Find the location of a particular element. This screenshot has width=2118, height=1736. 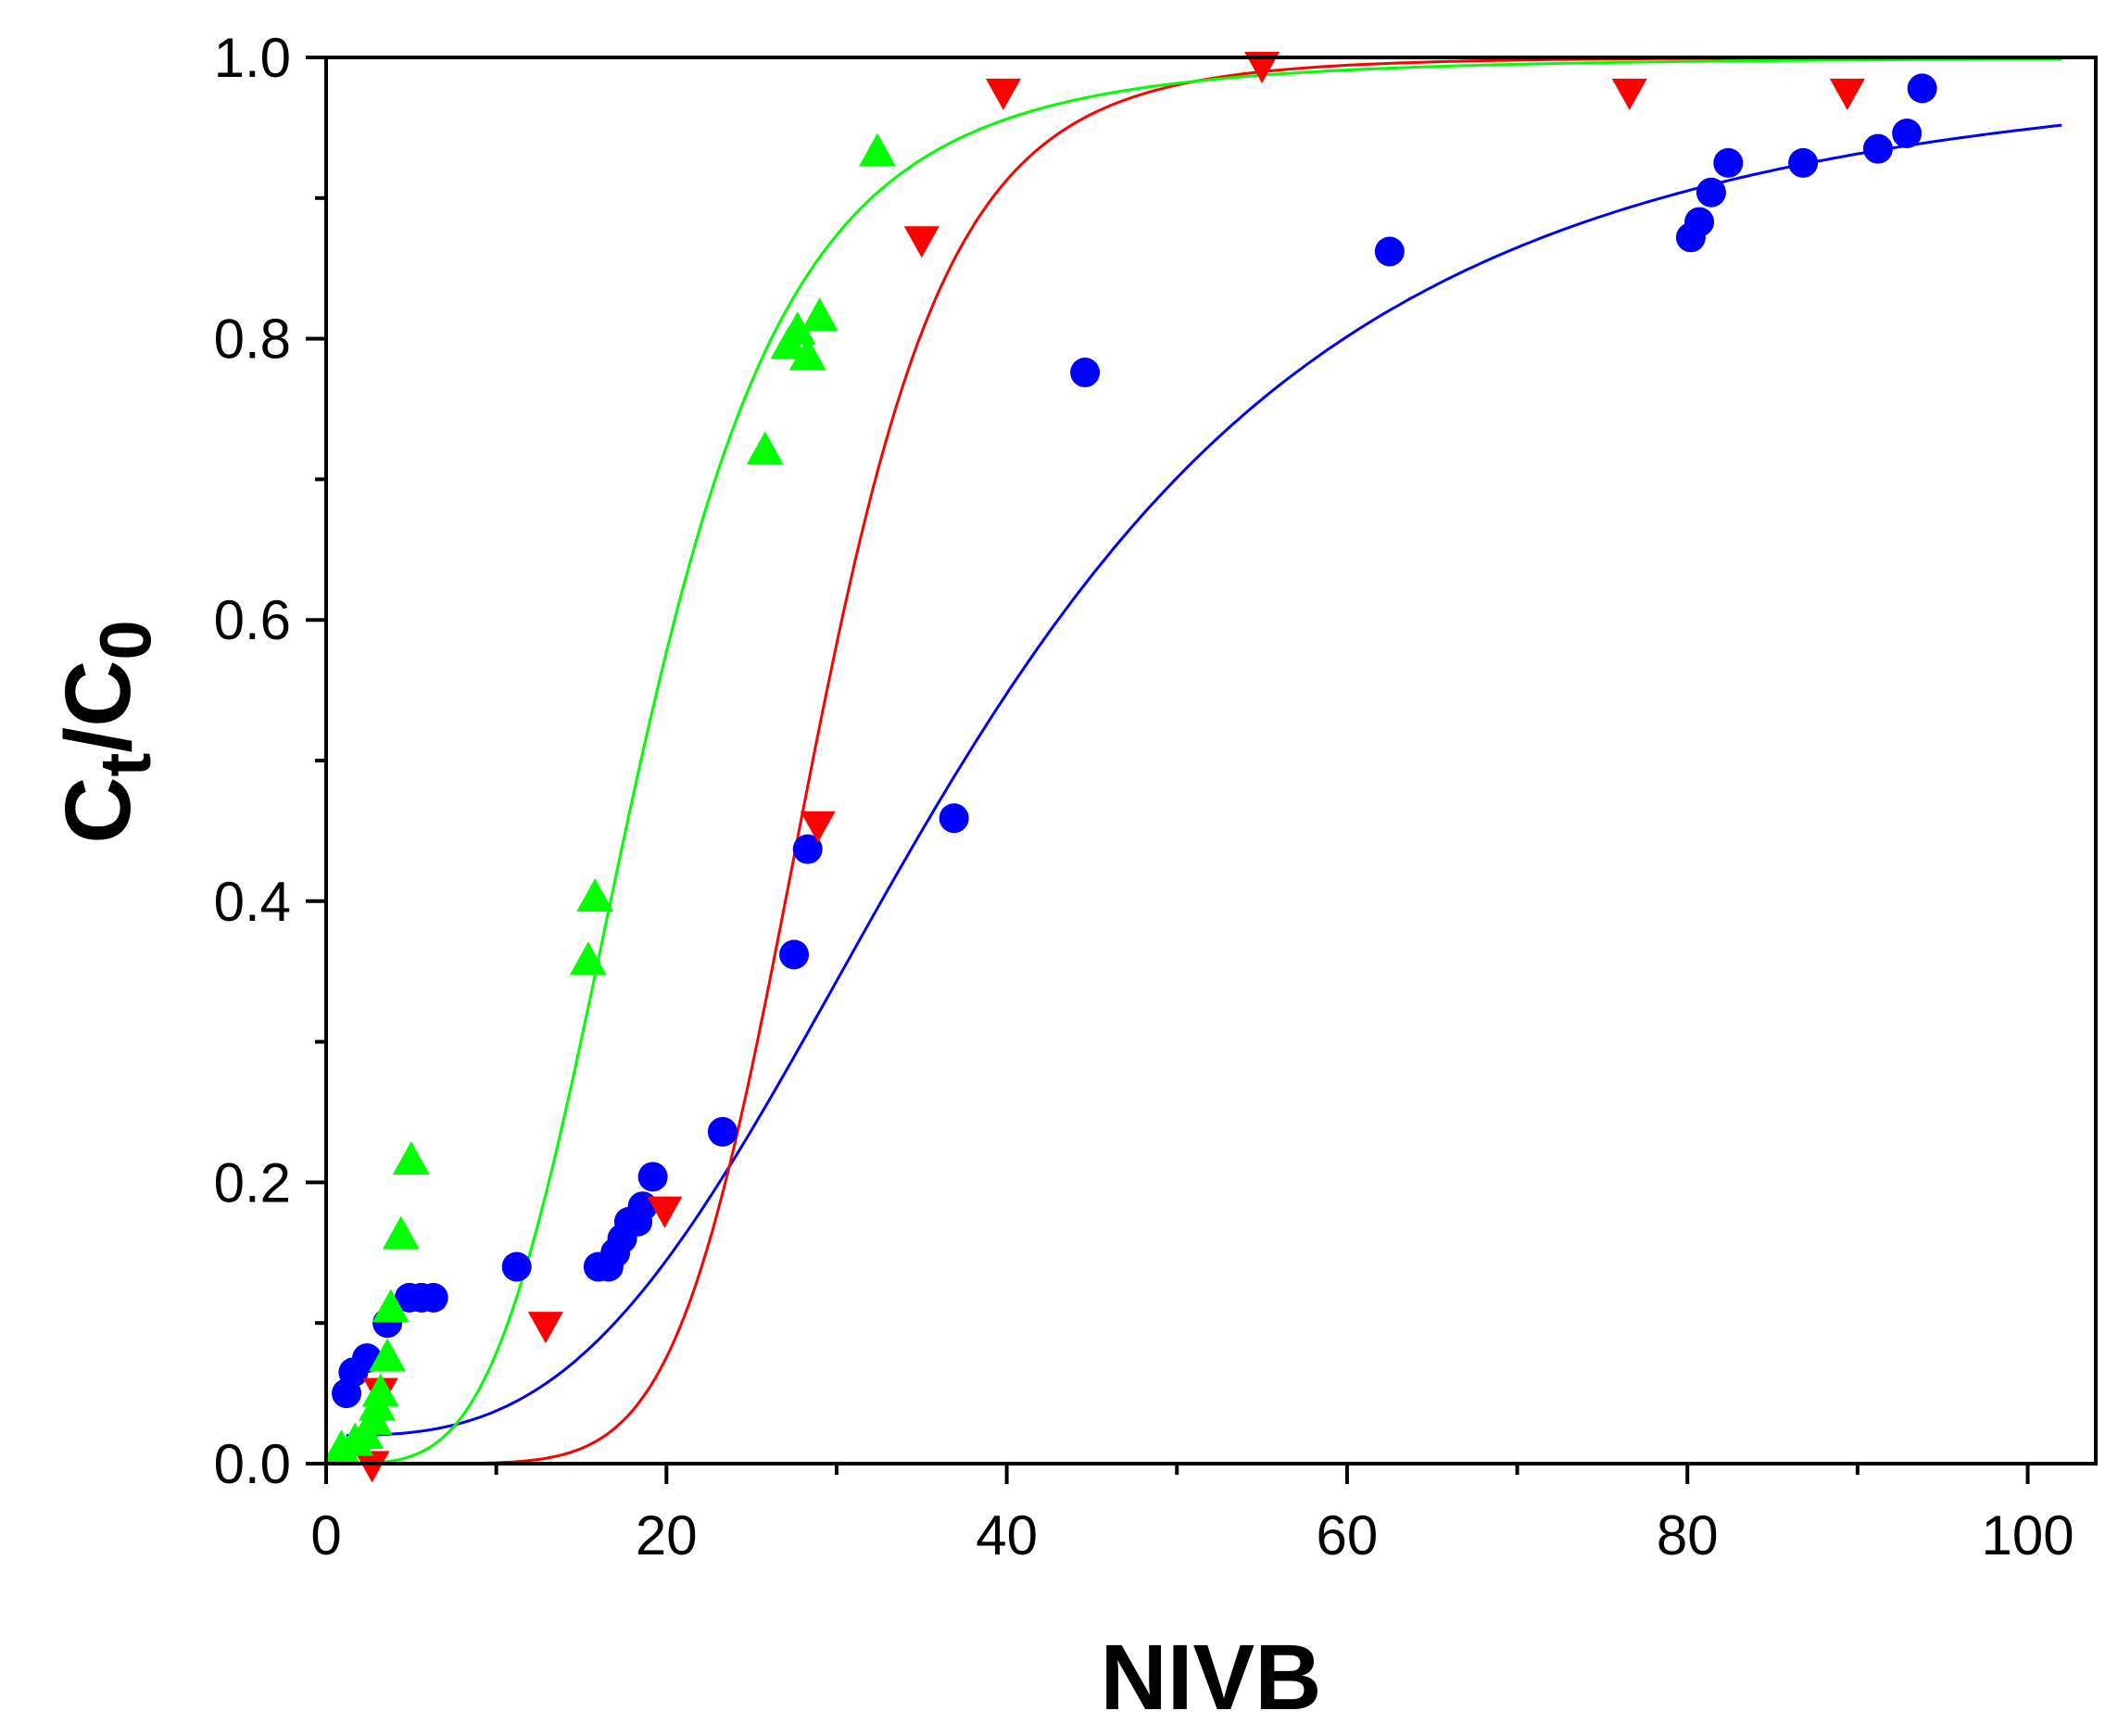

y-tick-label: 0.0 is located at coordinates (252, 1464).